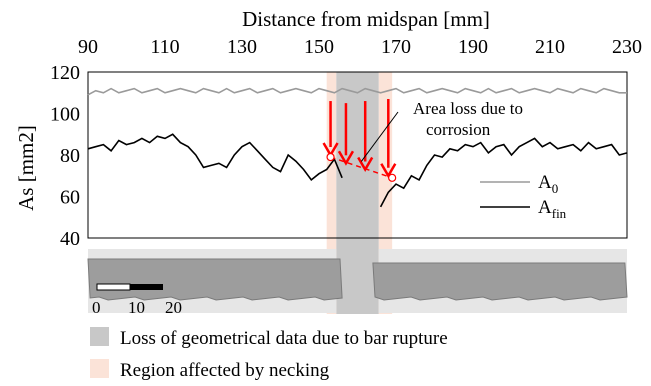 This screenshot has height=386, width=651. What do you see at coordinates (627, 47) in the screenshot?
I see `x-tick-label-7: 230` at bounding box center [627, 47].